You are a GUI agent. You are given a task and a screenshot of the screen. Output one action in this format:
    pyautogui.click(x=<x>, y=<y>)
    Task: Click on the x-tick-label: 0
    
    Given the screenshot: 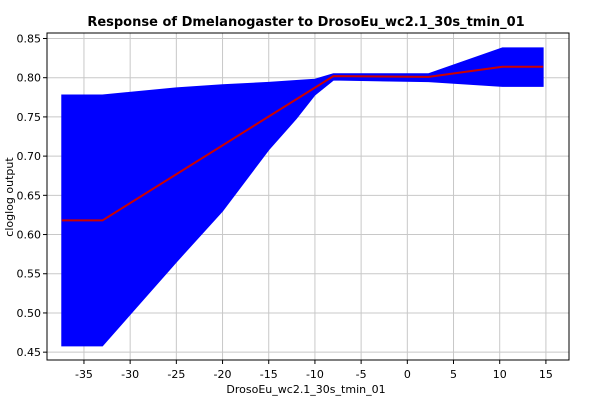 What is the action you would take?
    pyautogui.click(x=407, y=374)
    